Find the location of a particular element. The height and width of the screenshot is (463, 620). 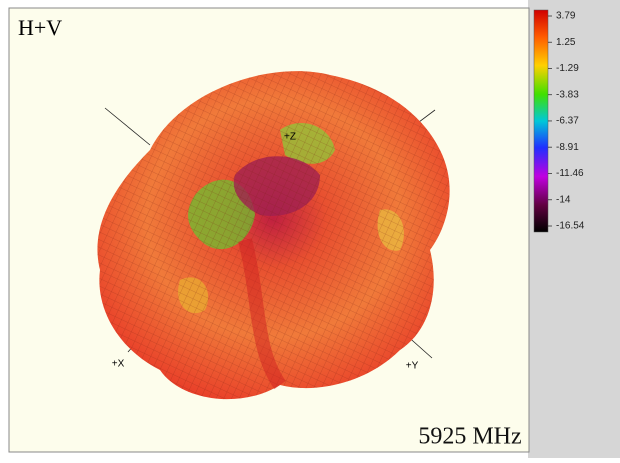

colorbar-tick-label: -14 is located at coordinates (563, 199).